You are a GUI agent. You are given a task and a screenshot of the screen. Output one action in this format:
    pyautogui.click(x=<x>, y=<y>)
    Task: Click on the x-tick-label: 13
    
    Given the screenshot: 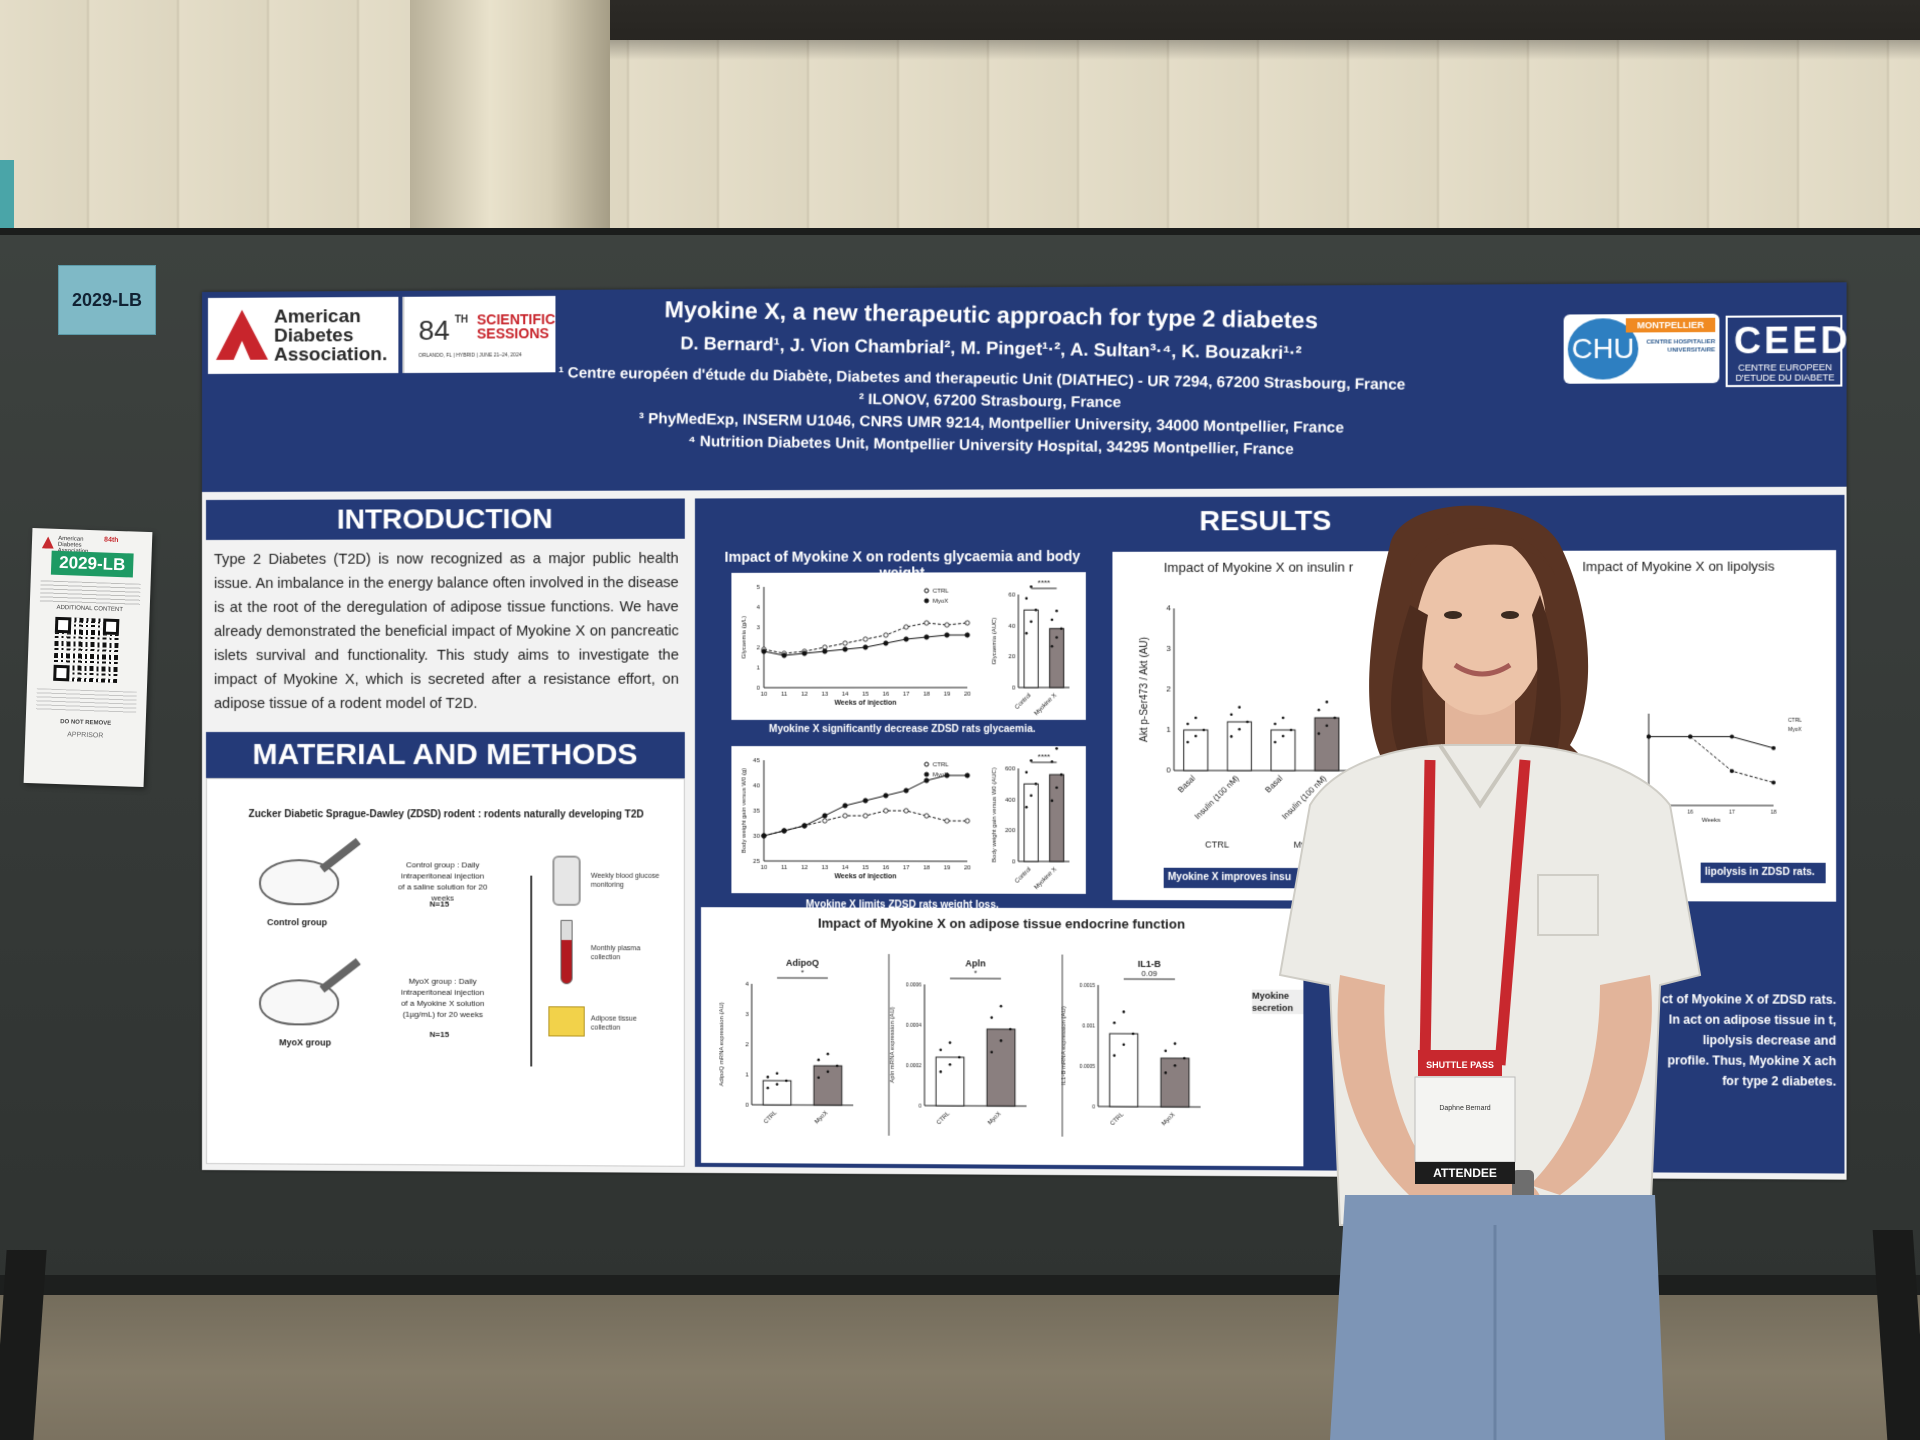 What is the action you would take?
    pyautogui.click(x=824, y=695)
    